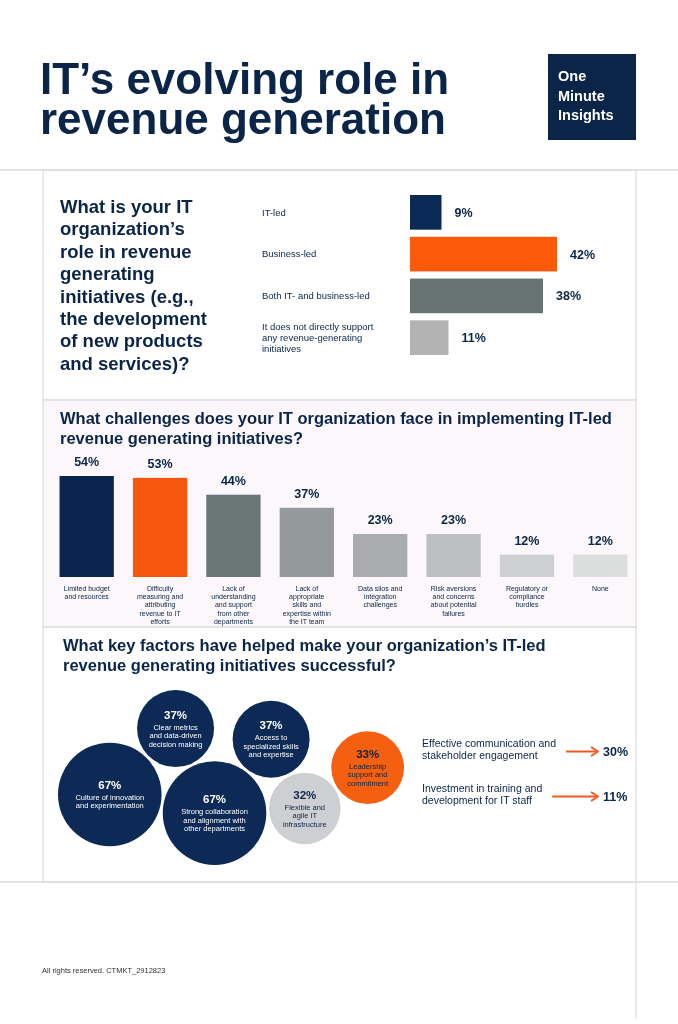 This screenshot has height=1024, width=678. Describe the element at coordinates (368, 753) in the screenshot. I see `data-label: 33%` at that location.